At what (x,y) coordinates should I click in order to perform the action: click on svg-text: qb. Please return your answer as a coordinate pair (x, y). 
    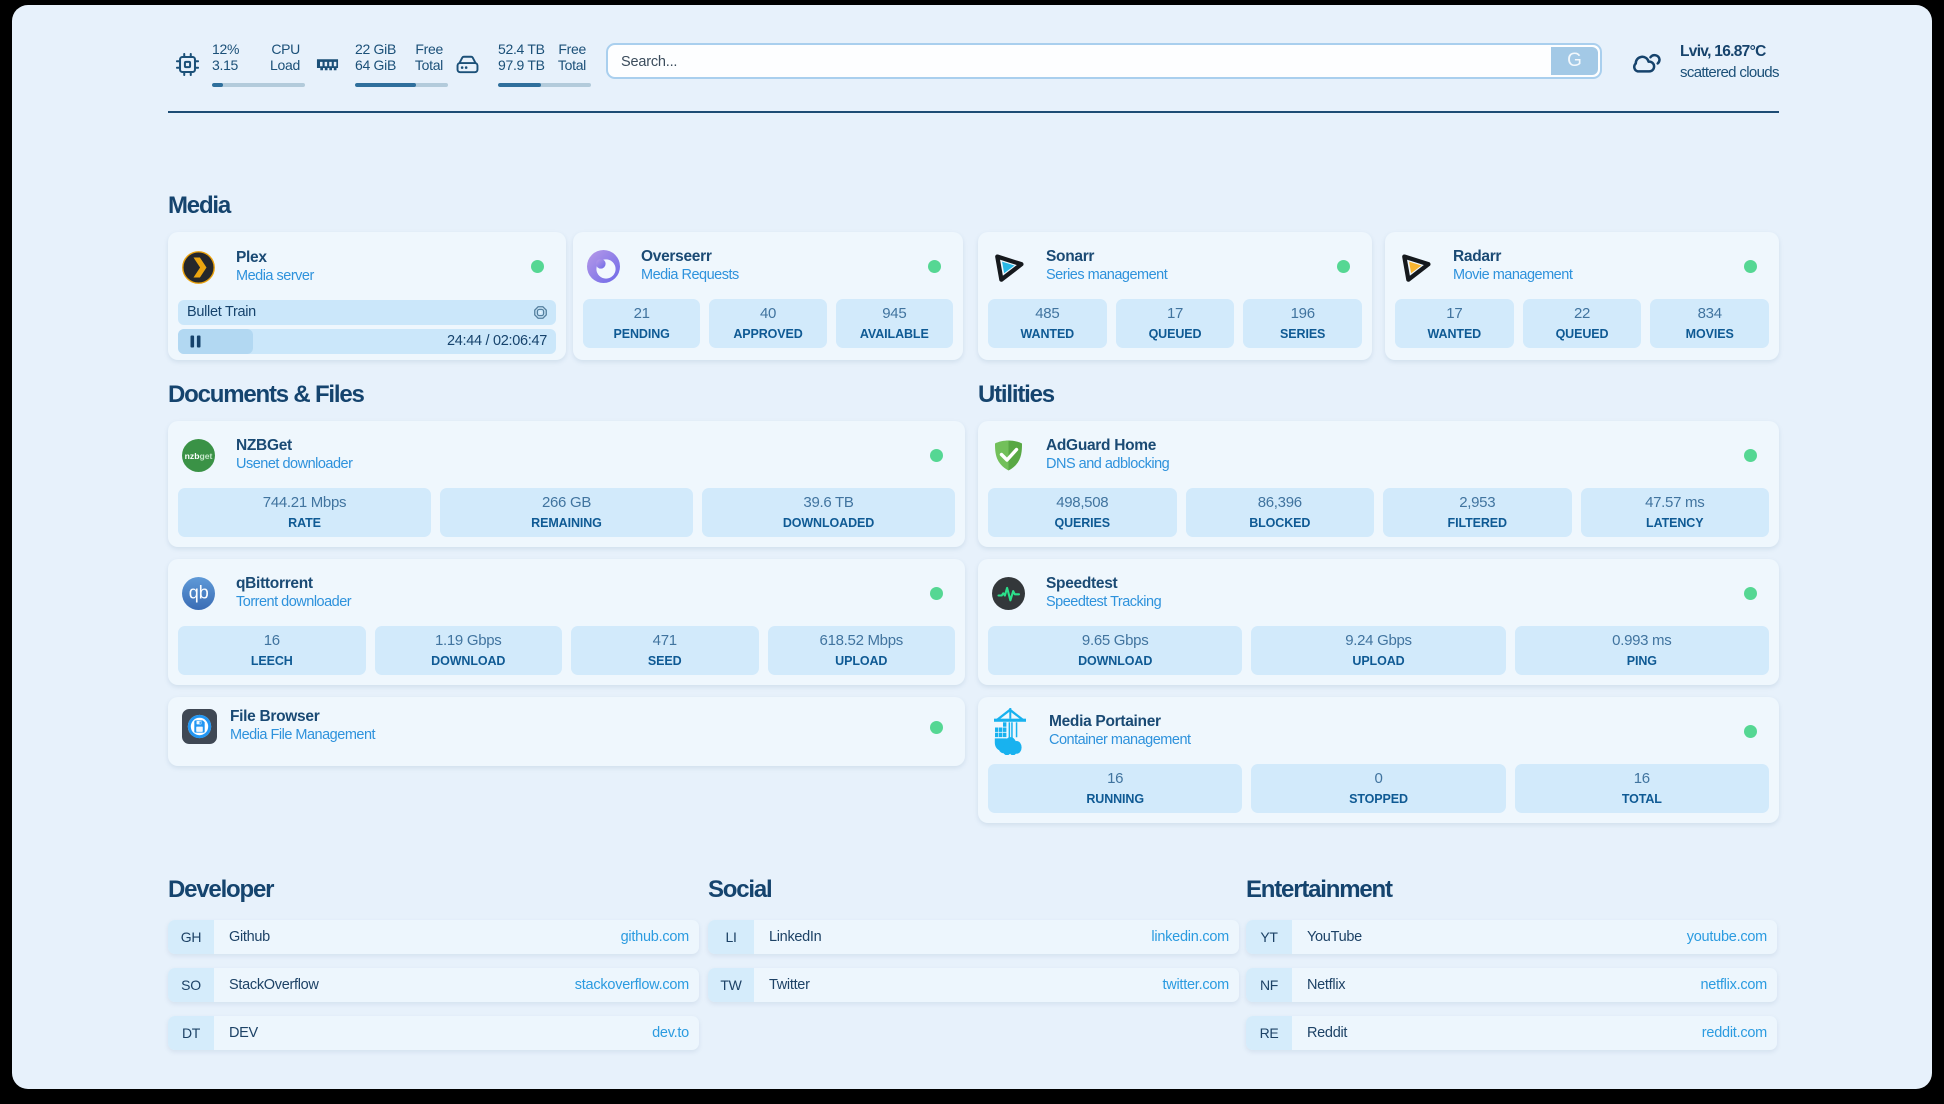
    Looking at the image, I should click on (199, 592).